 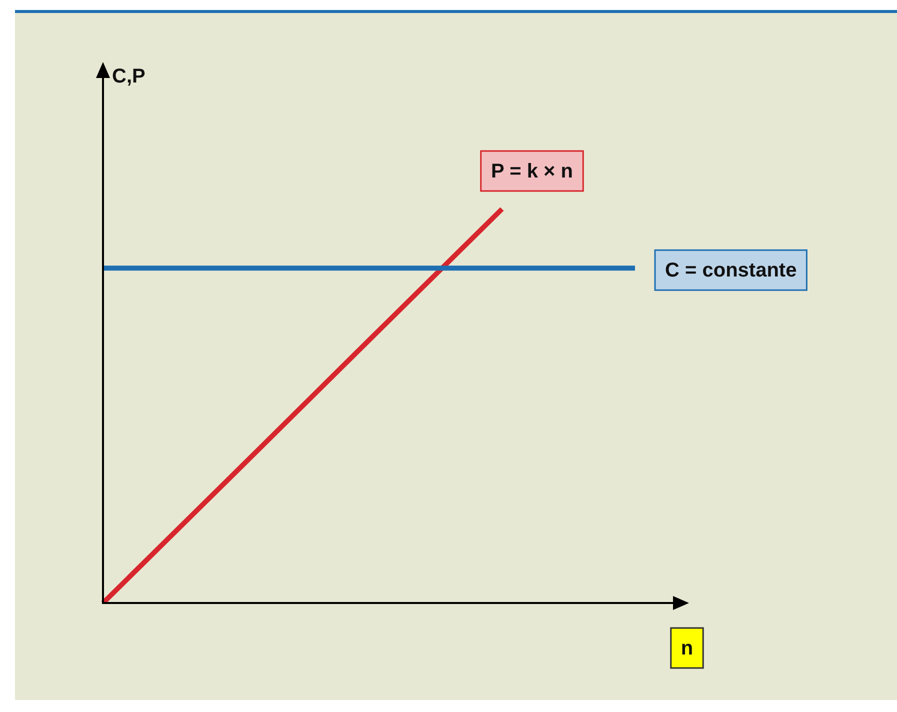 I want to click on text: C,P, so click(x=129, y=77).